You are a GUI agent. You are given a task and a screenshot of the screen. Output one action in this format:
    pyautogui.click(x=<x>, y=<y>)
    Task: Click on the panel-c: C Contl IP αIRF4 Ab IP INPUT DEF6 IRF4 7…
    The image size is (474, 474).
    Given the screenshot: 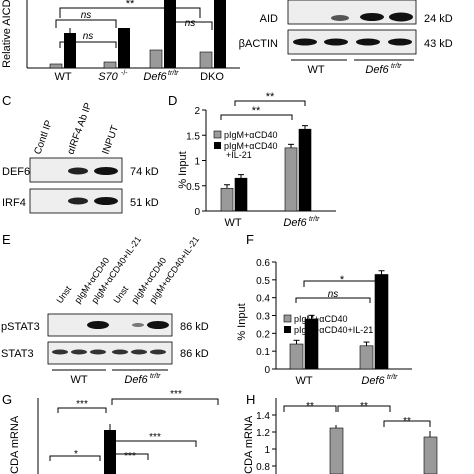 What is the action you would take?
    pyautogui.click(x=80, y=153)
    